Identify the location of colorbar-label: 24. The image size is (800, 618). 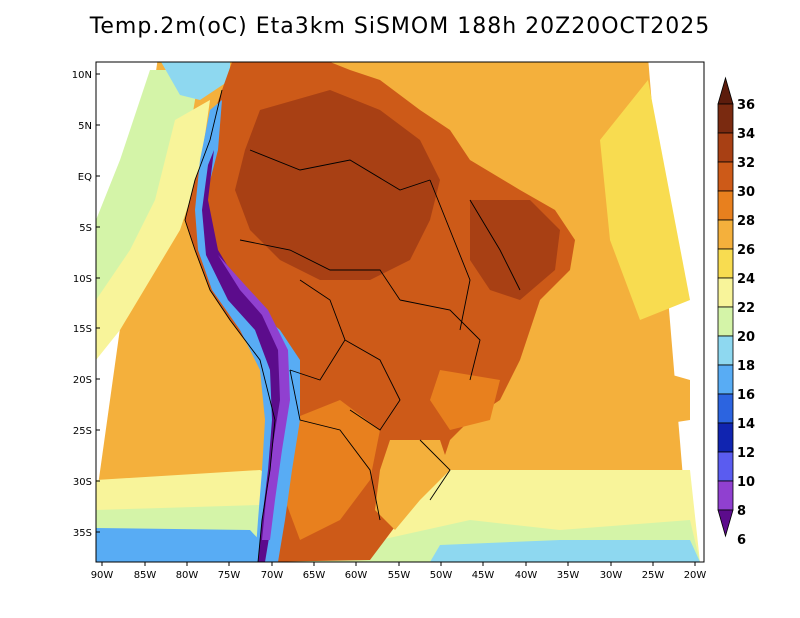
(746, 279).